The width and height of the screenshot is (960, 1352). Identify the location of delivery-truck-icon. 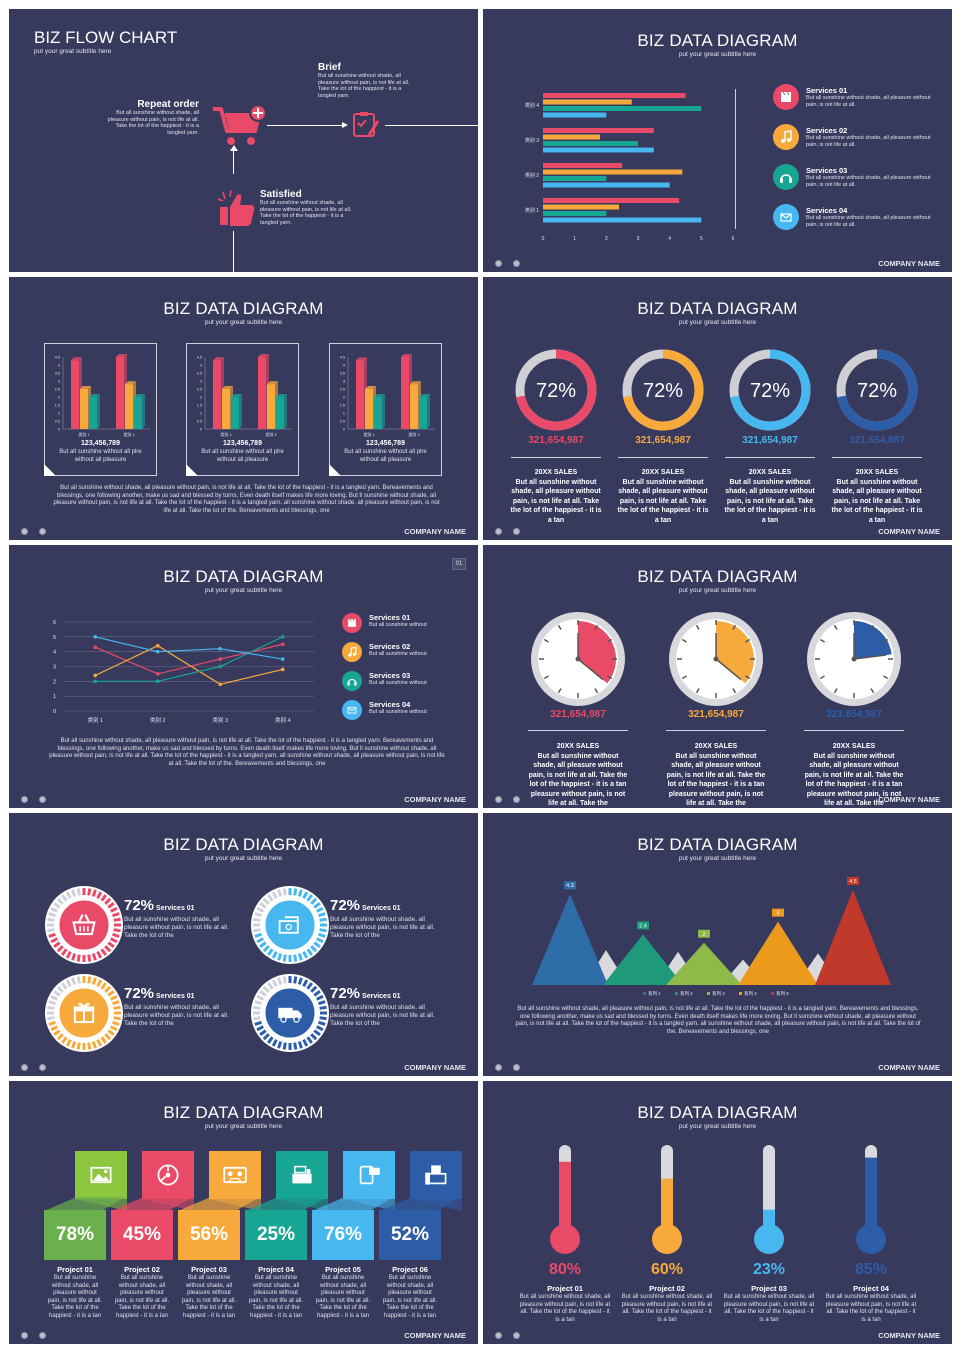
(290, 1015).